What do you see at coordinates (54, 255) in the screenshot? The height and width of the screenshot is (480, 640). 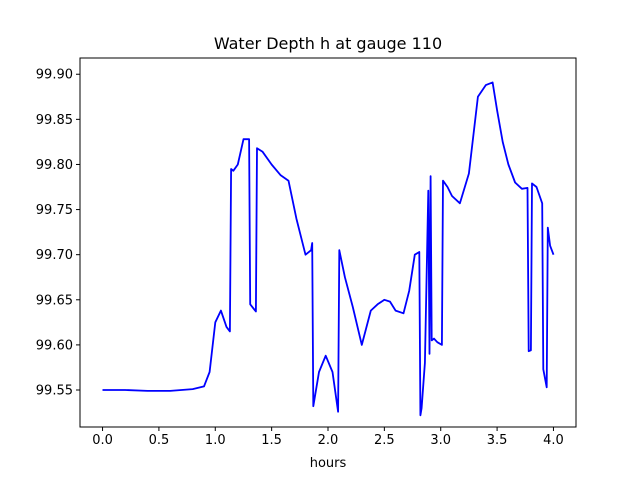 I see `y-tick-label: 99.70` at bounding box center [54, 255].